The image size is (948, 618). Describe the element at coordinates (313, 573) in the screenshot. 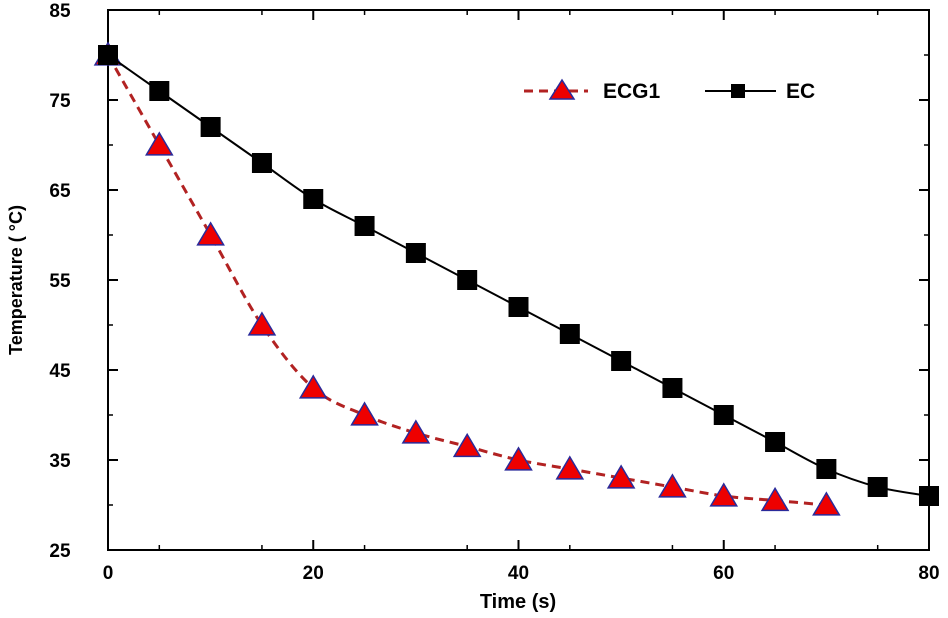

I see `x-tick-label: 20` at that location.